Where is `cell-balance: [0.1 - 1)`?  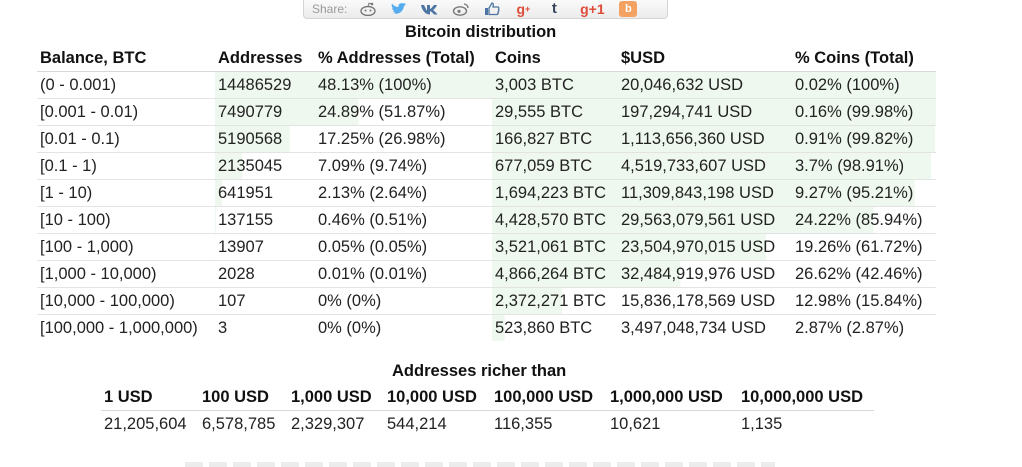 cell-balance: [0.1 - 1) is located at coordinates (126, 166).